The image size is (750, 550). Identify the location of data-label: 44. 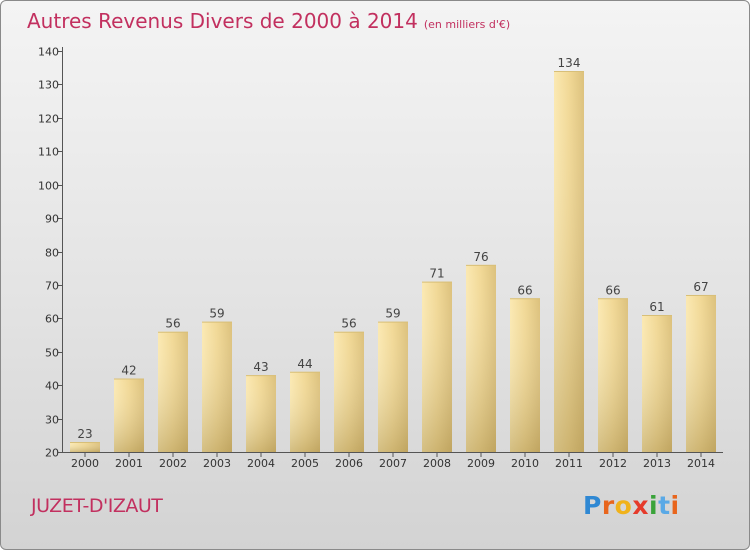
(304, 364).